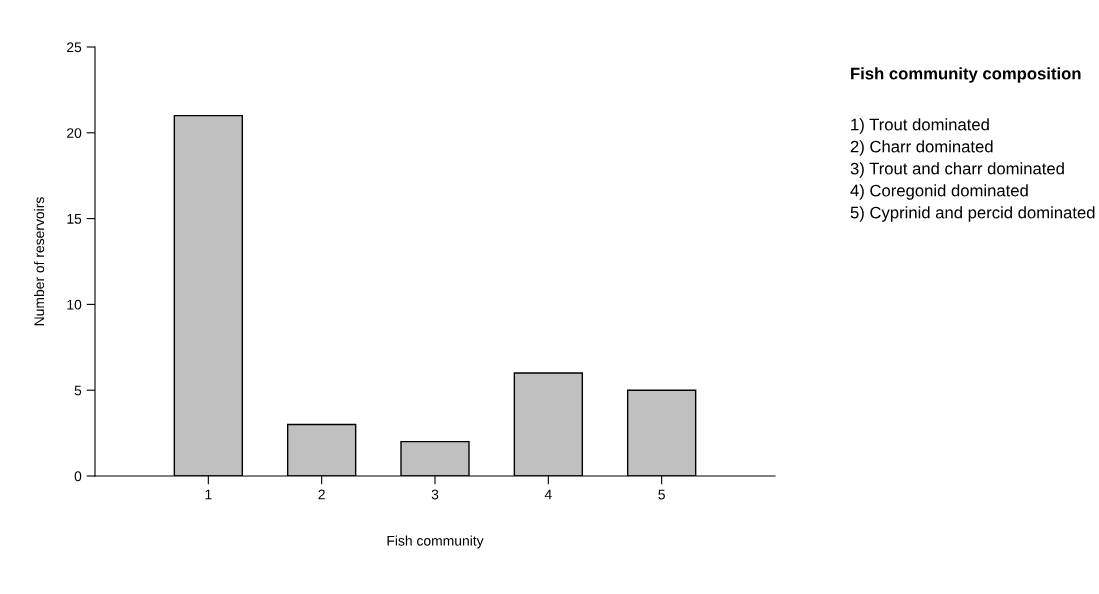 The width and height of the screenshot is (1099, 594). Describe the element at coordinates (74, 47) in the screenshot. I see `y-tick-label: 25` at that location.